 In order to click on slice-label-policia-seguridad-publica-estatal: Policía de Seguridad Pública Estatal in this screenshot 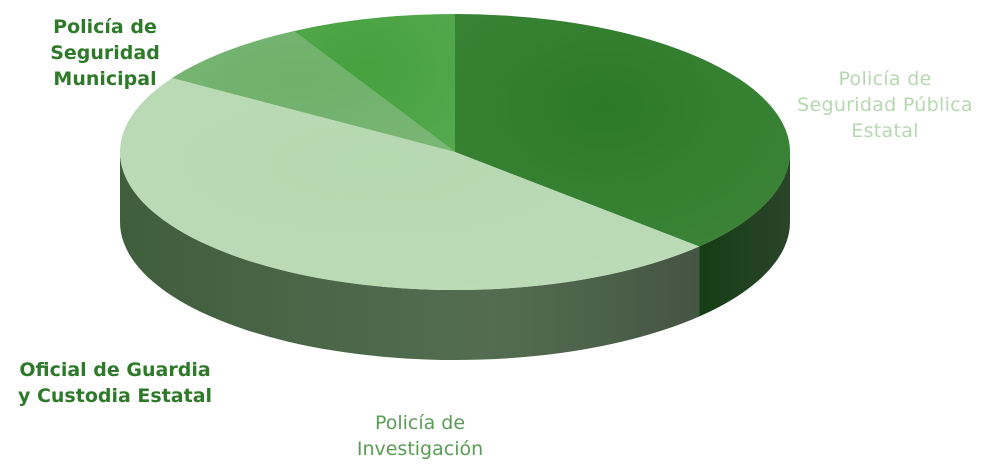, I will do `click(885, 105)`.